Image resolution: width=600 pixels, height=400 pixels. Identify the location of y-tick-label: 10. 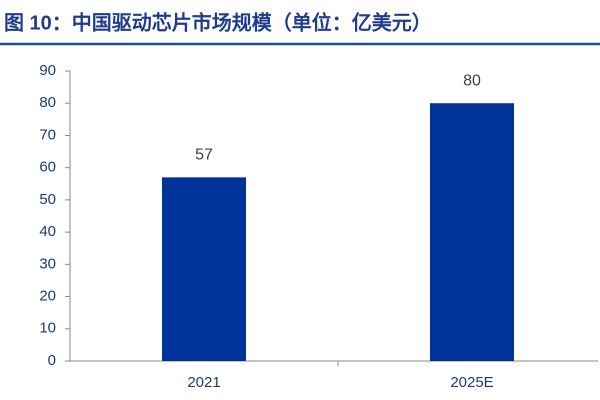
(47, 328).